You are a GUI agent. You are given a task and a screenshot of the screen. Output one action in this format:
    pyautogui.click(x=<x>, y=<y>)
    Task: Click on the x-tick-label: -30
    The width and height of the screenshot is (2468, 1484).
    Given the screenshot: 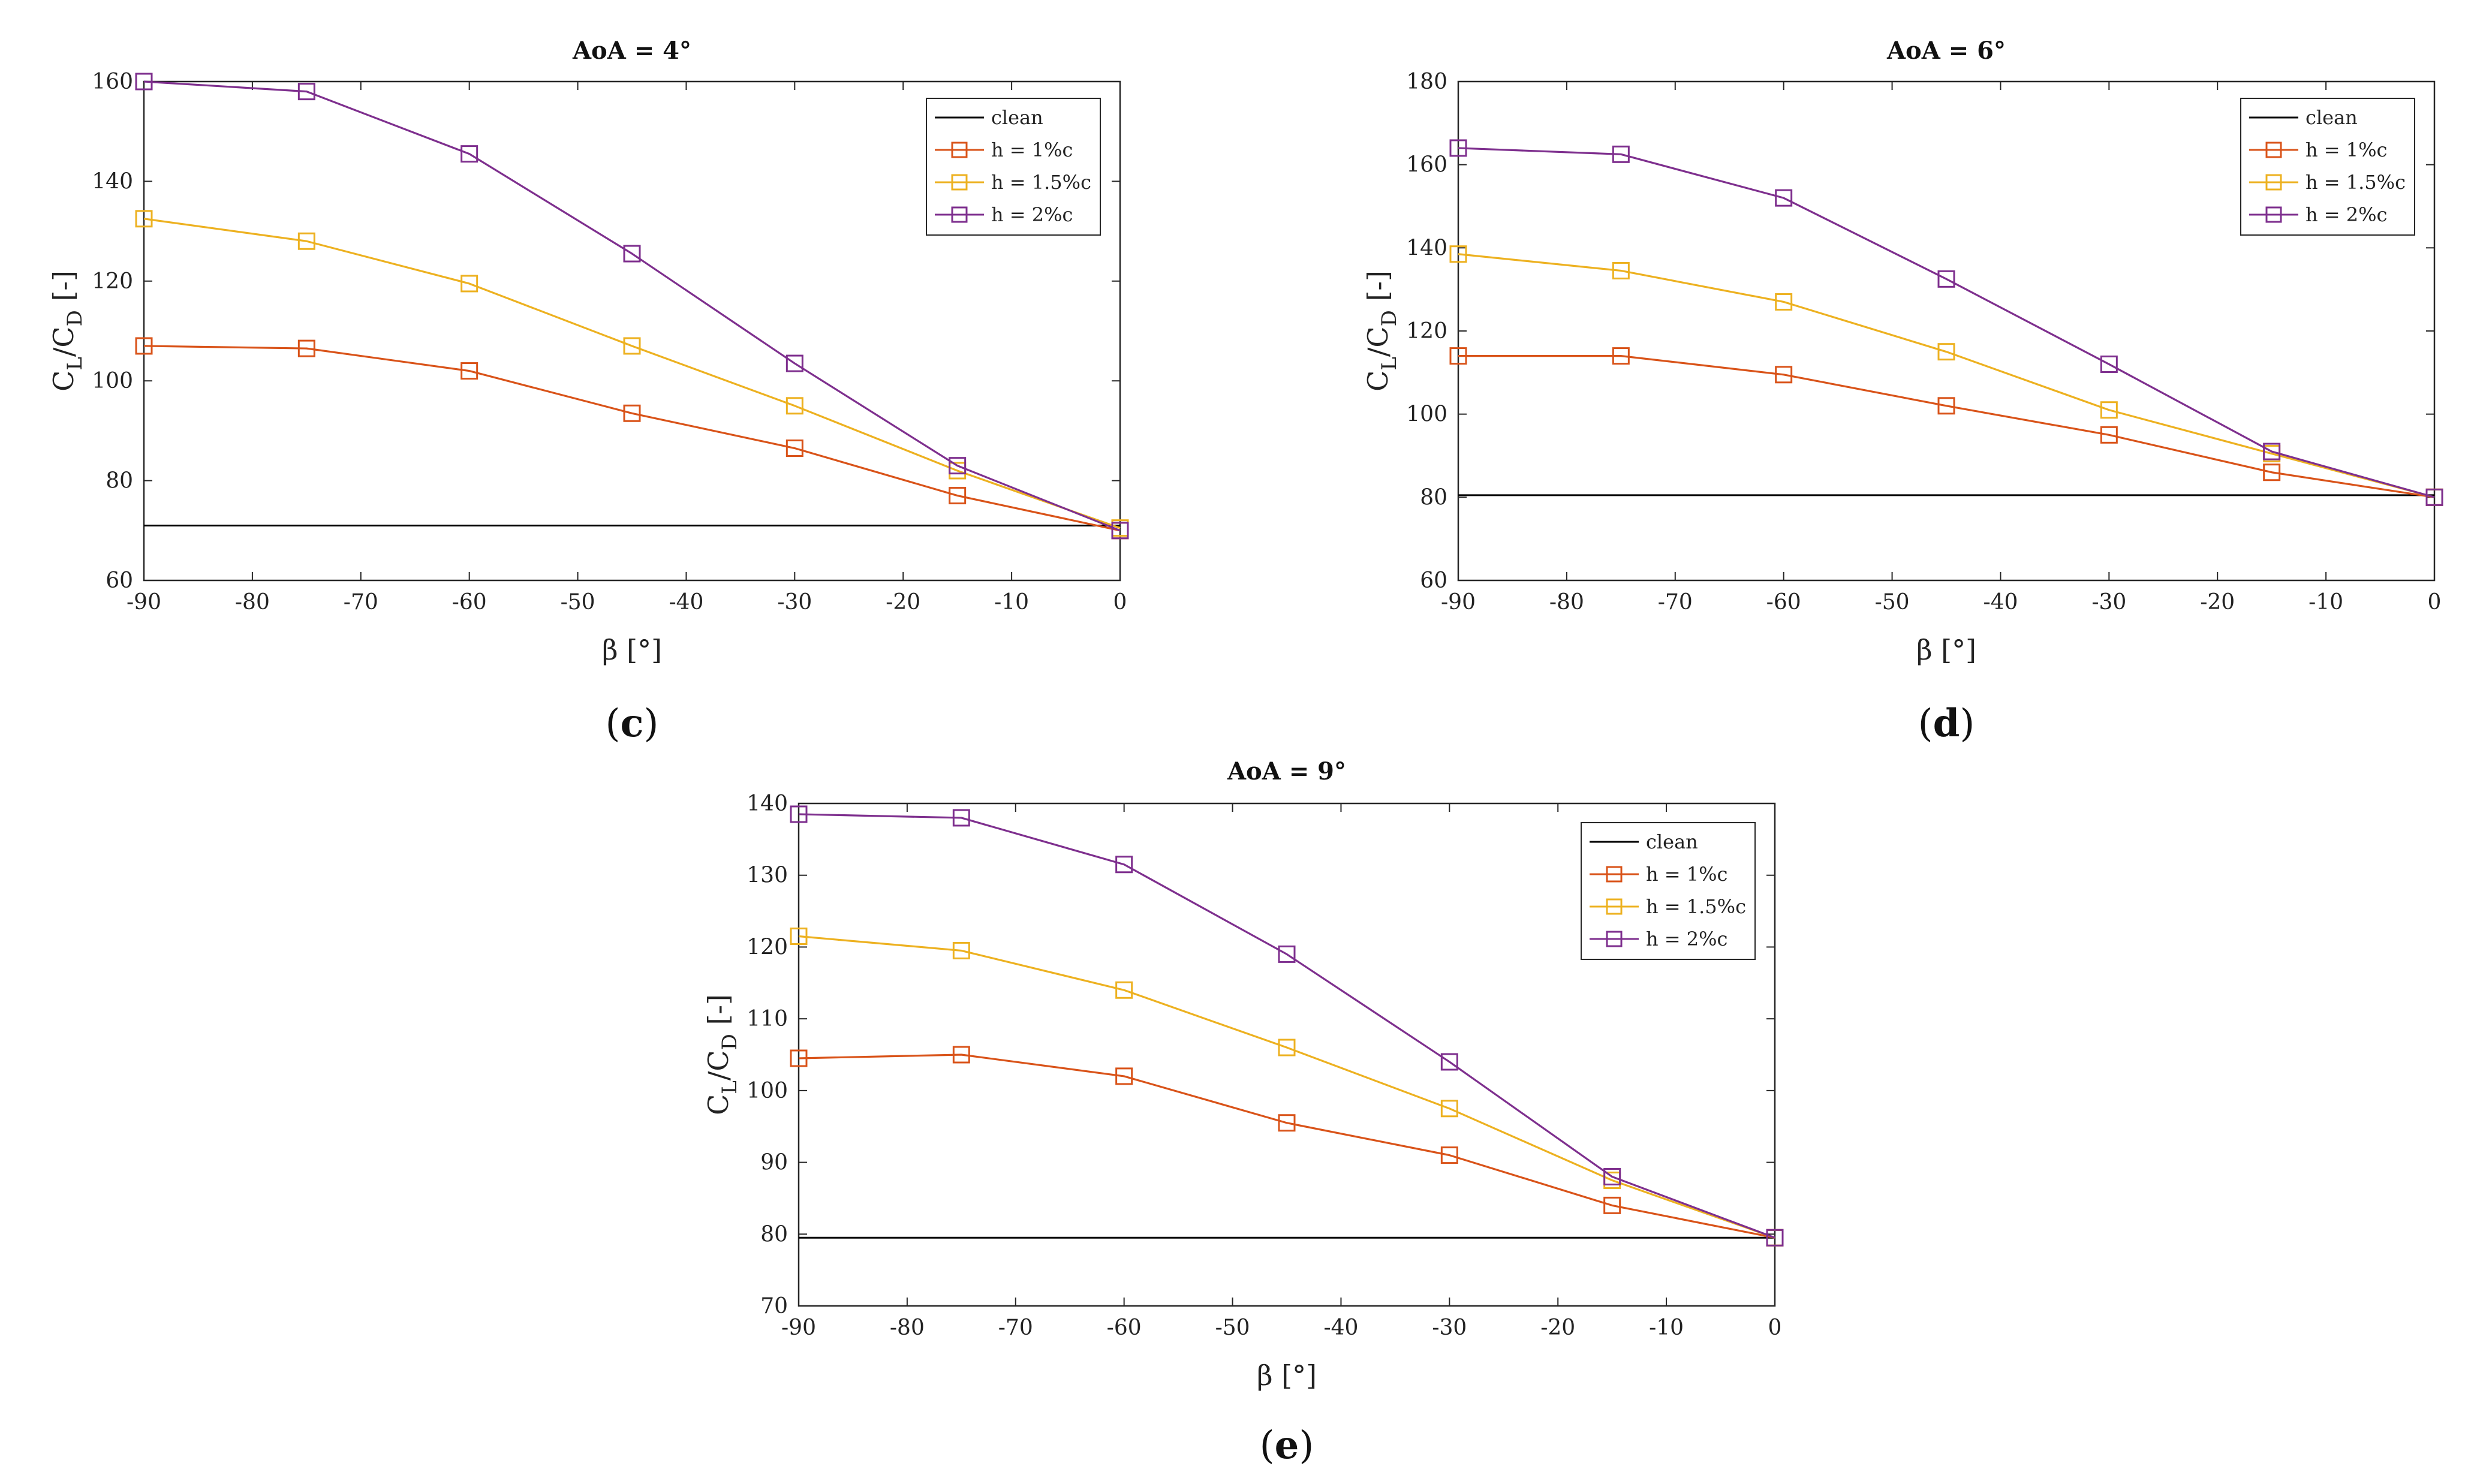 What is the action you would take?
    pyautogui.click(x=1450, y=1328)
    